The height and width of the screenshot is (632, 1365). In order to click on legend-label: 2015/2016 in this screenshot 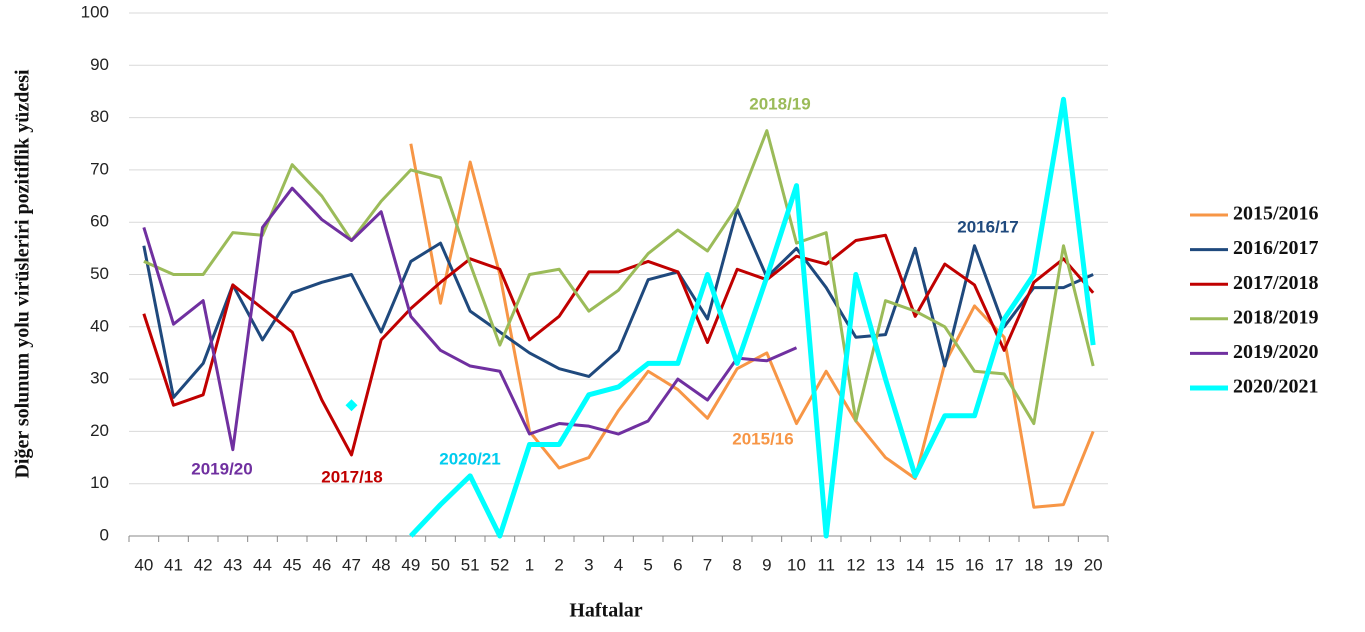, I will do `click(1276, 214)`.